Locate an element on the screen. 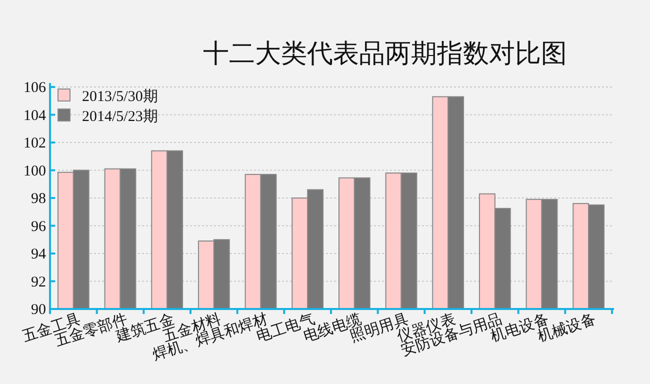 The height and width of the screenshot is (384, 650). y-tick-label: 96 is located at coordinates (38, 226).